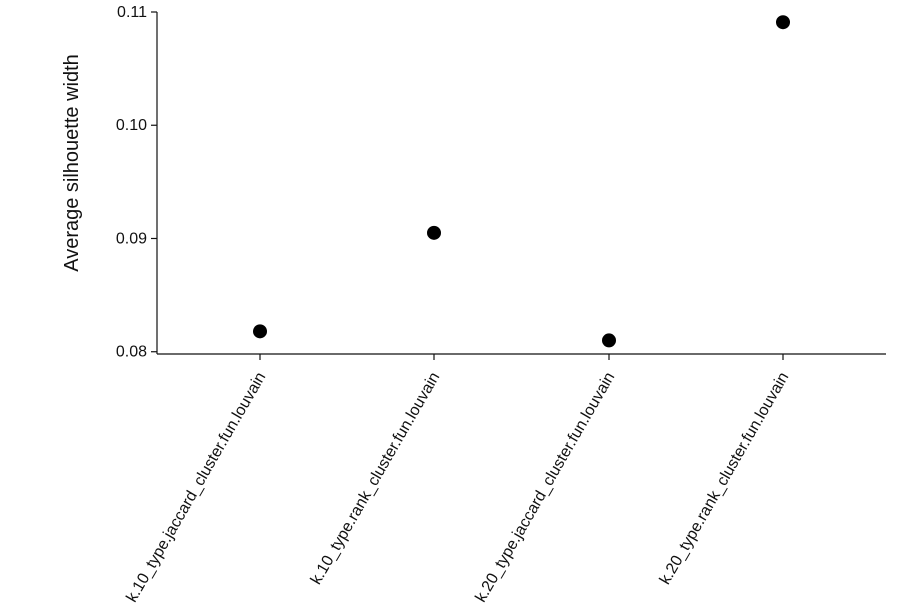 The image size is (906, 616). Describe the element at coordinates (725, 479) in the screenshot. I see `x-category-label: k.20_type.rank_cluster.fun.louvain` at that location.